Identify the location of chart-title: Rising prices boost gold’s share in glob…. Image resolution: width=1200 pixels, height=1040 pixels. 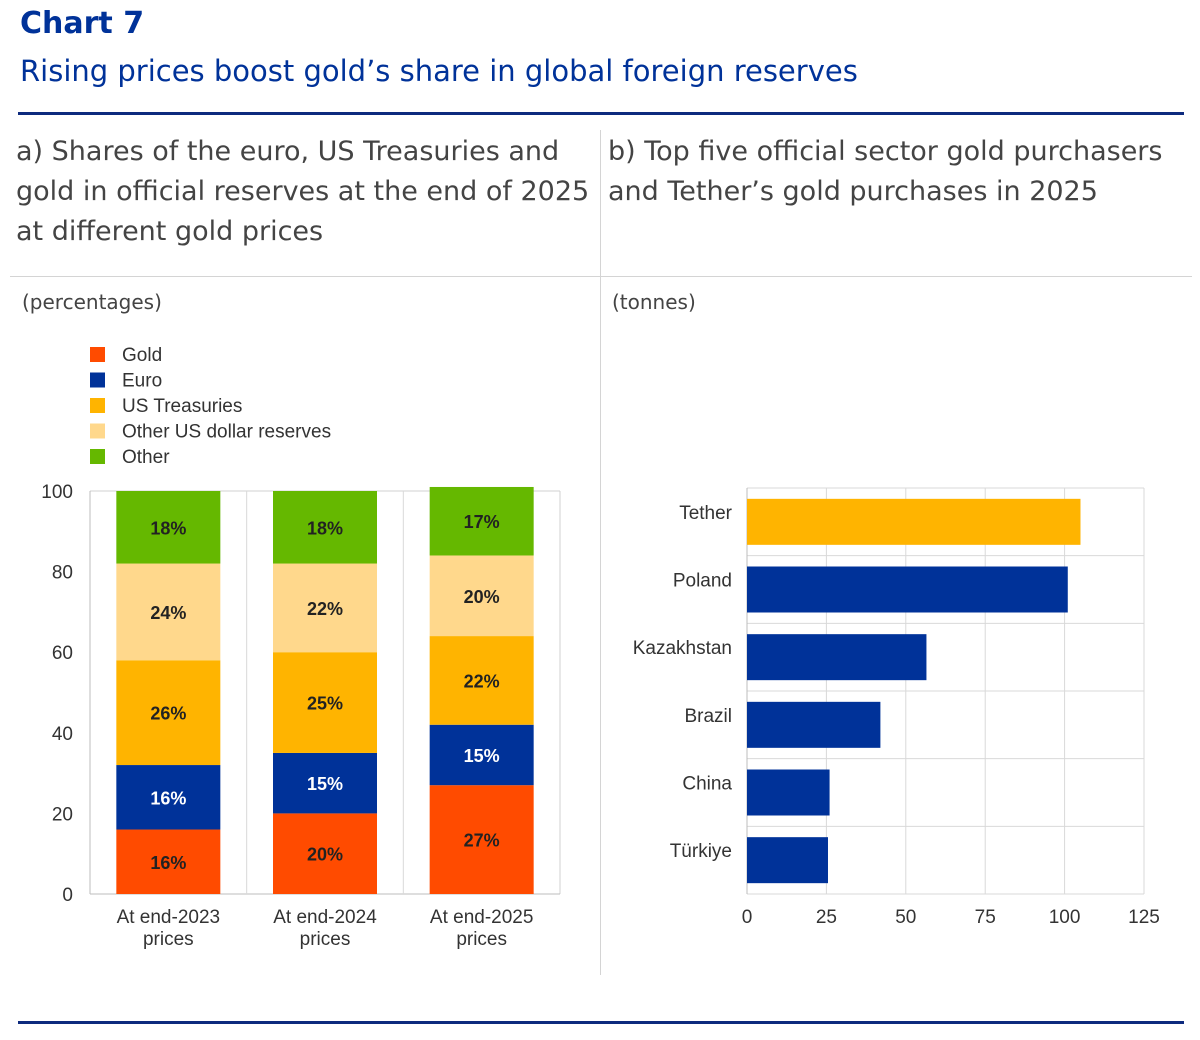
(439, 71).